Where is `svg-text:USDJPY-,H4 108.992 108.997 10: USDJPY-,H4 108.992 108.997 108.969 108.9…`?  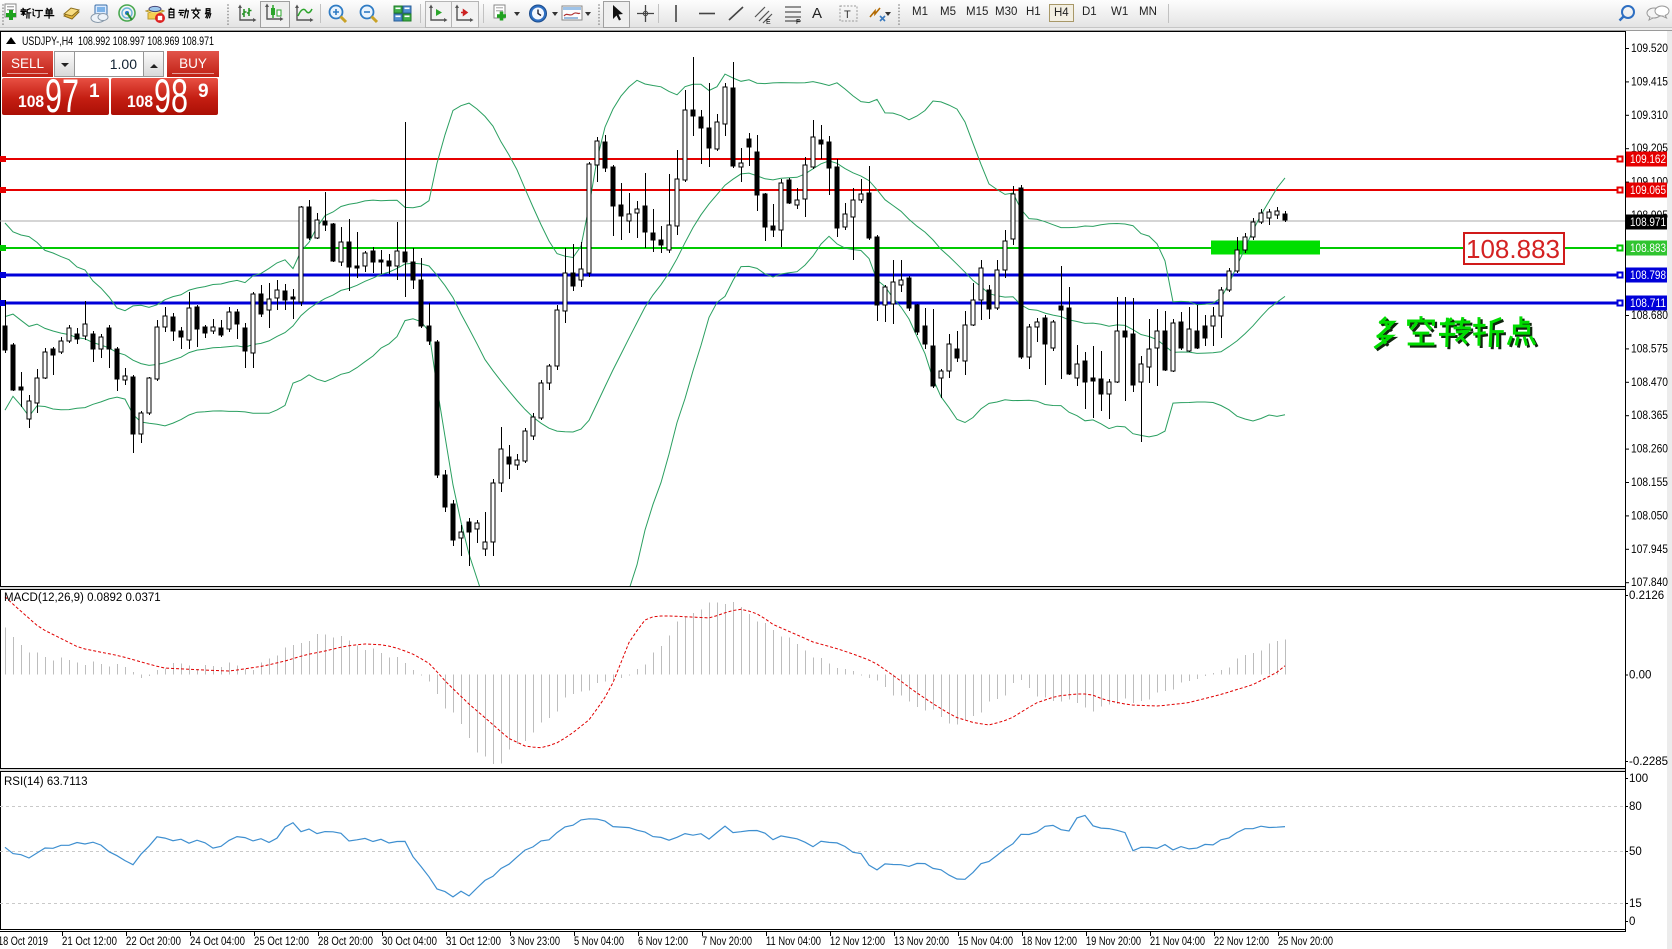 svg-text:USDJPY-,H4 108.992 108.997 10: USDJPY-,H4 108.992 108.997 108.969 108.9… is located at coordinates (118, 41).